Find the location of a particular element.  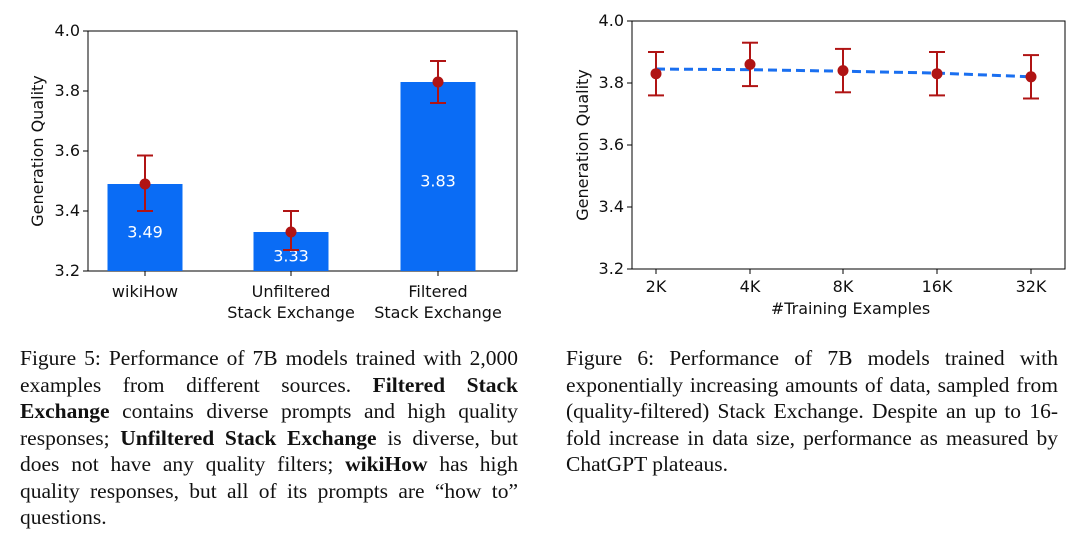

x-tick-label: 32K is located at coordinates (1031, 286).